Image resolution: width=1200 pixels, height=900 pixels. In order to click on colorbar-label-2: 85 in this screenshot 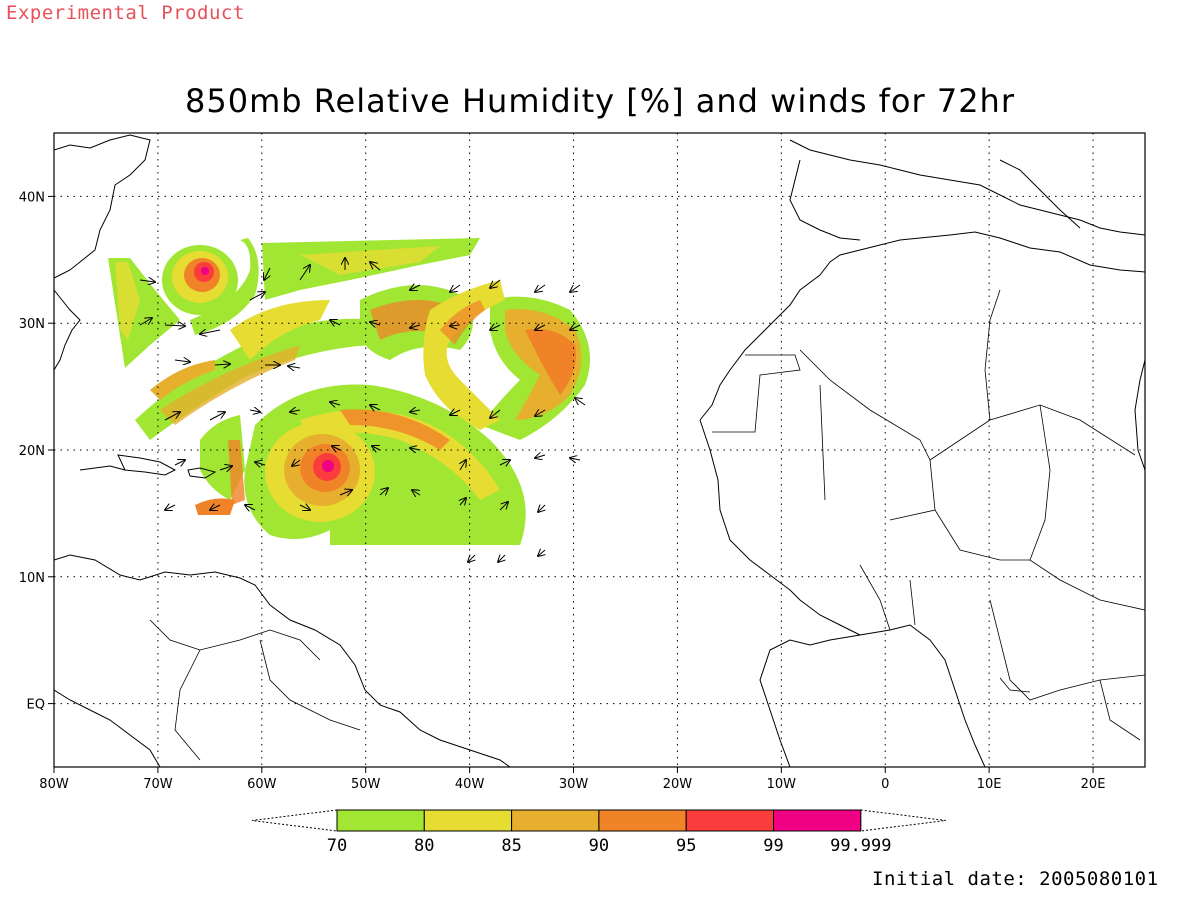, I will do `click(511, 846)`.